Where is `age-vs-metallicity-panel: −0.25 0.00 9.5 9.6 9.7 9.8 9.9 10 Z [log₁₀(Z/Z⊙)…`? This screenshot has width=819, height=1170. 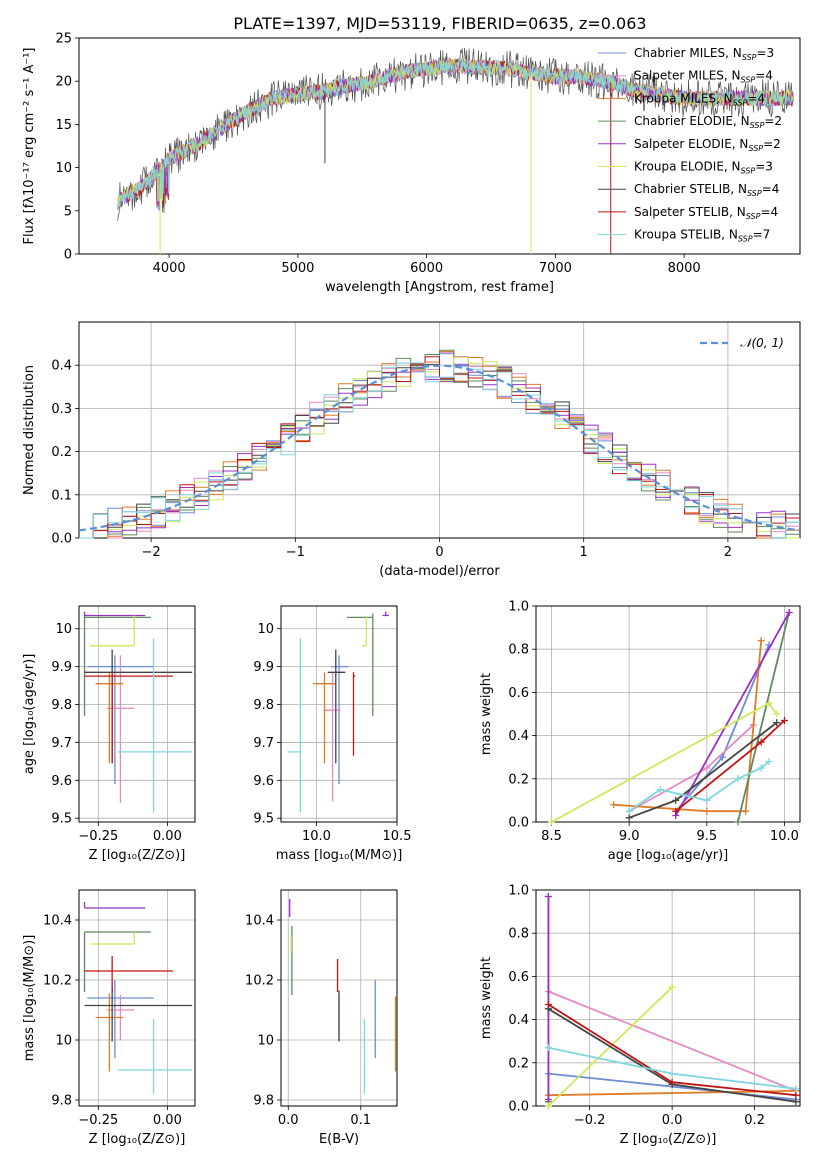
age-vs-metallicity-panel: −0.25 0.00 9.5 9.6 9.7 9.8 9.9 10 Z [log₁₀(Z/Z⊙)… is located at coordinates (109, 734).